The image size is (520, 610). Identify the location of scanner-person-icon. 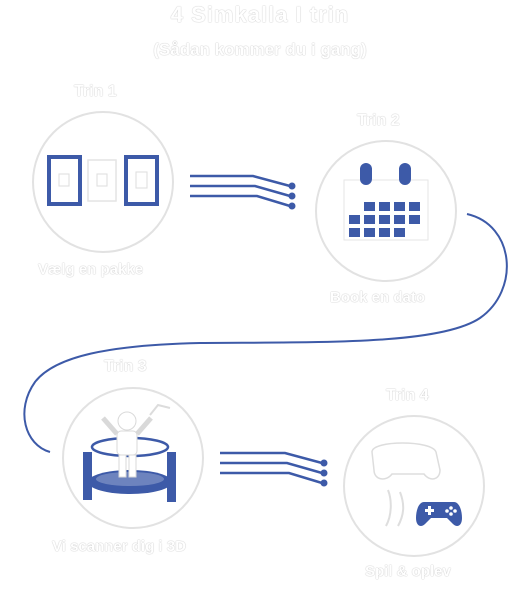
(129, 452).